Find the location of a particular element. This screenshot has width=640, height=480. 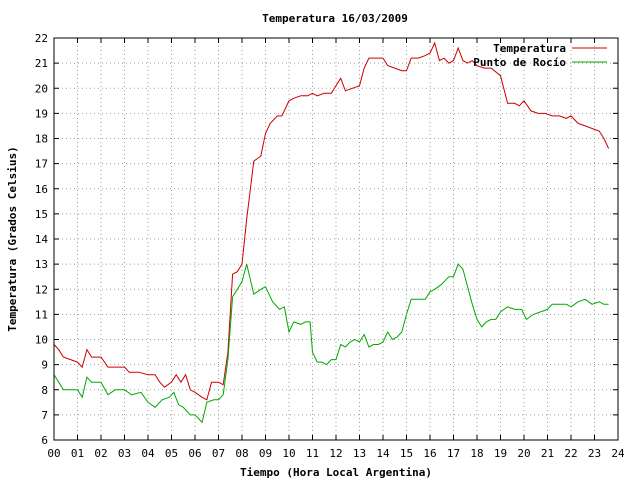

legend-label: Punto de Rocío is located at coordinates (519, 62).